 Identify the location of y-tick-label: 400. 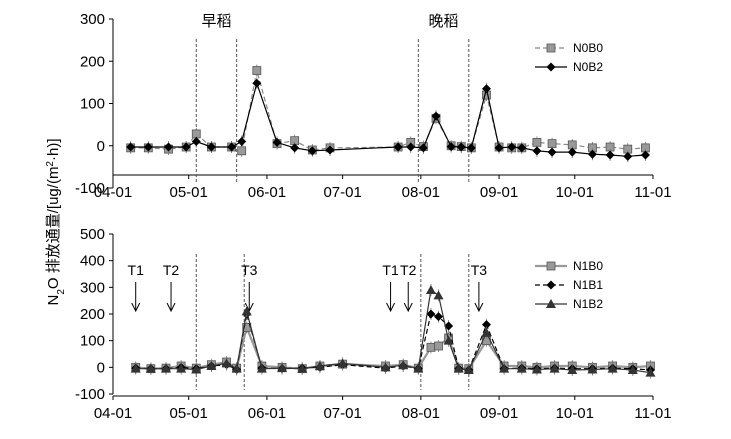
(92, 261).